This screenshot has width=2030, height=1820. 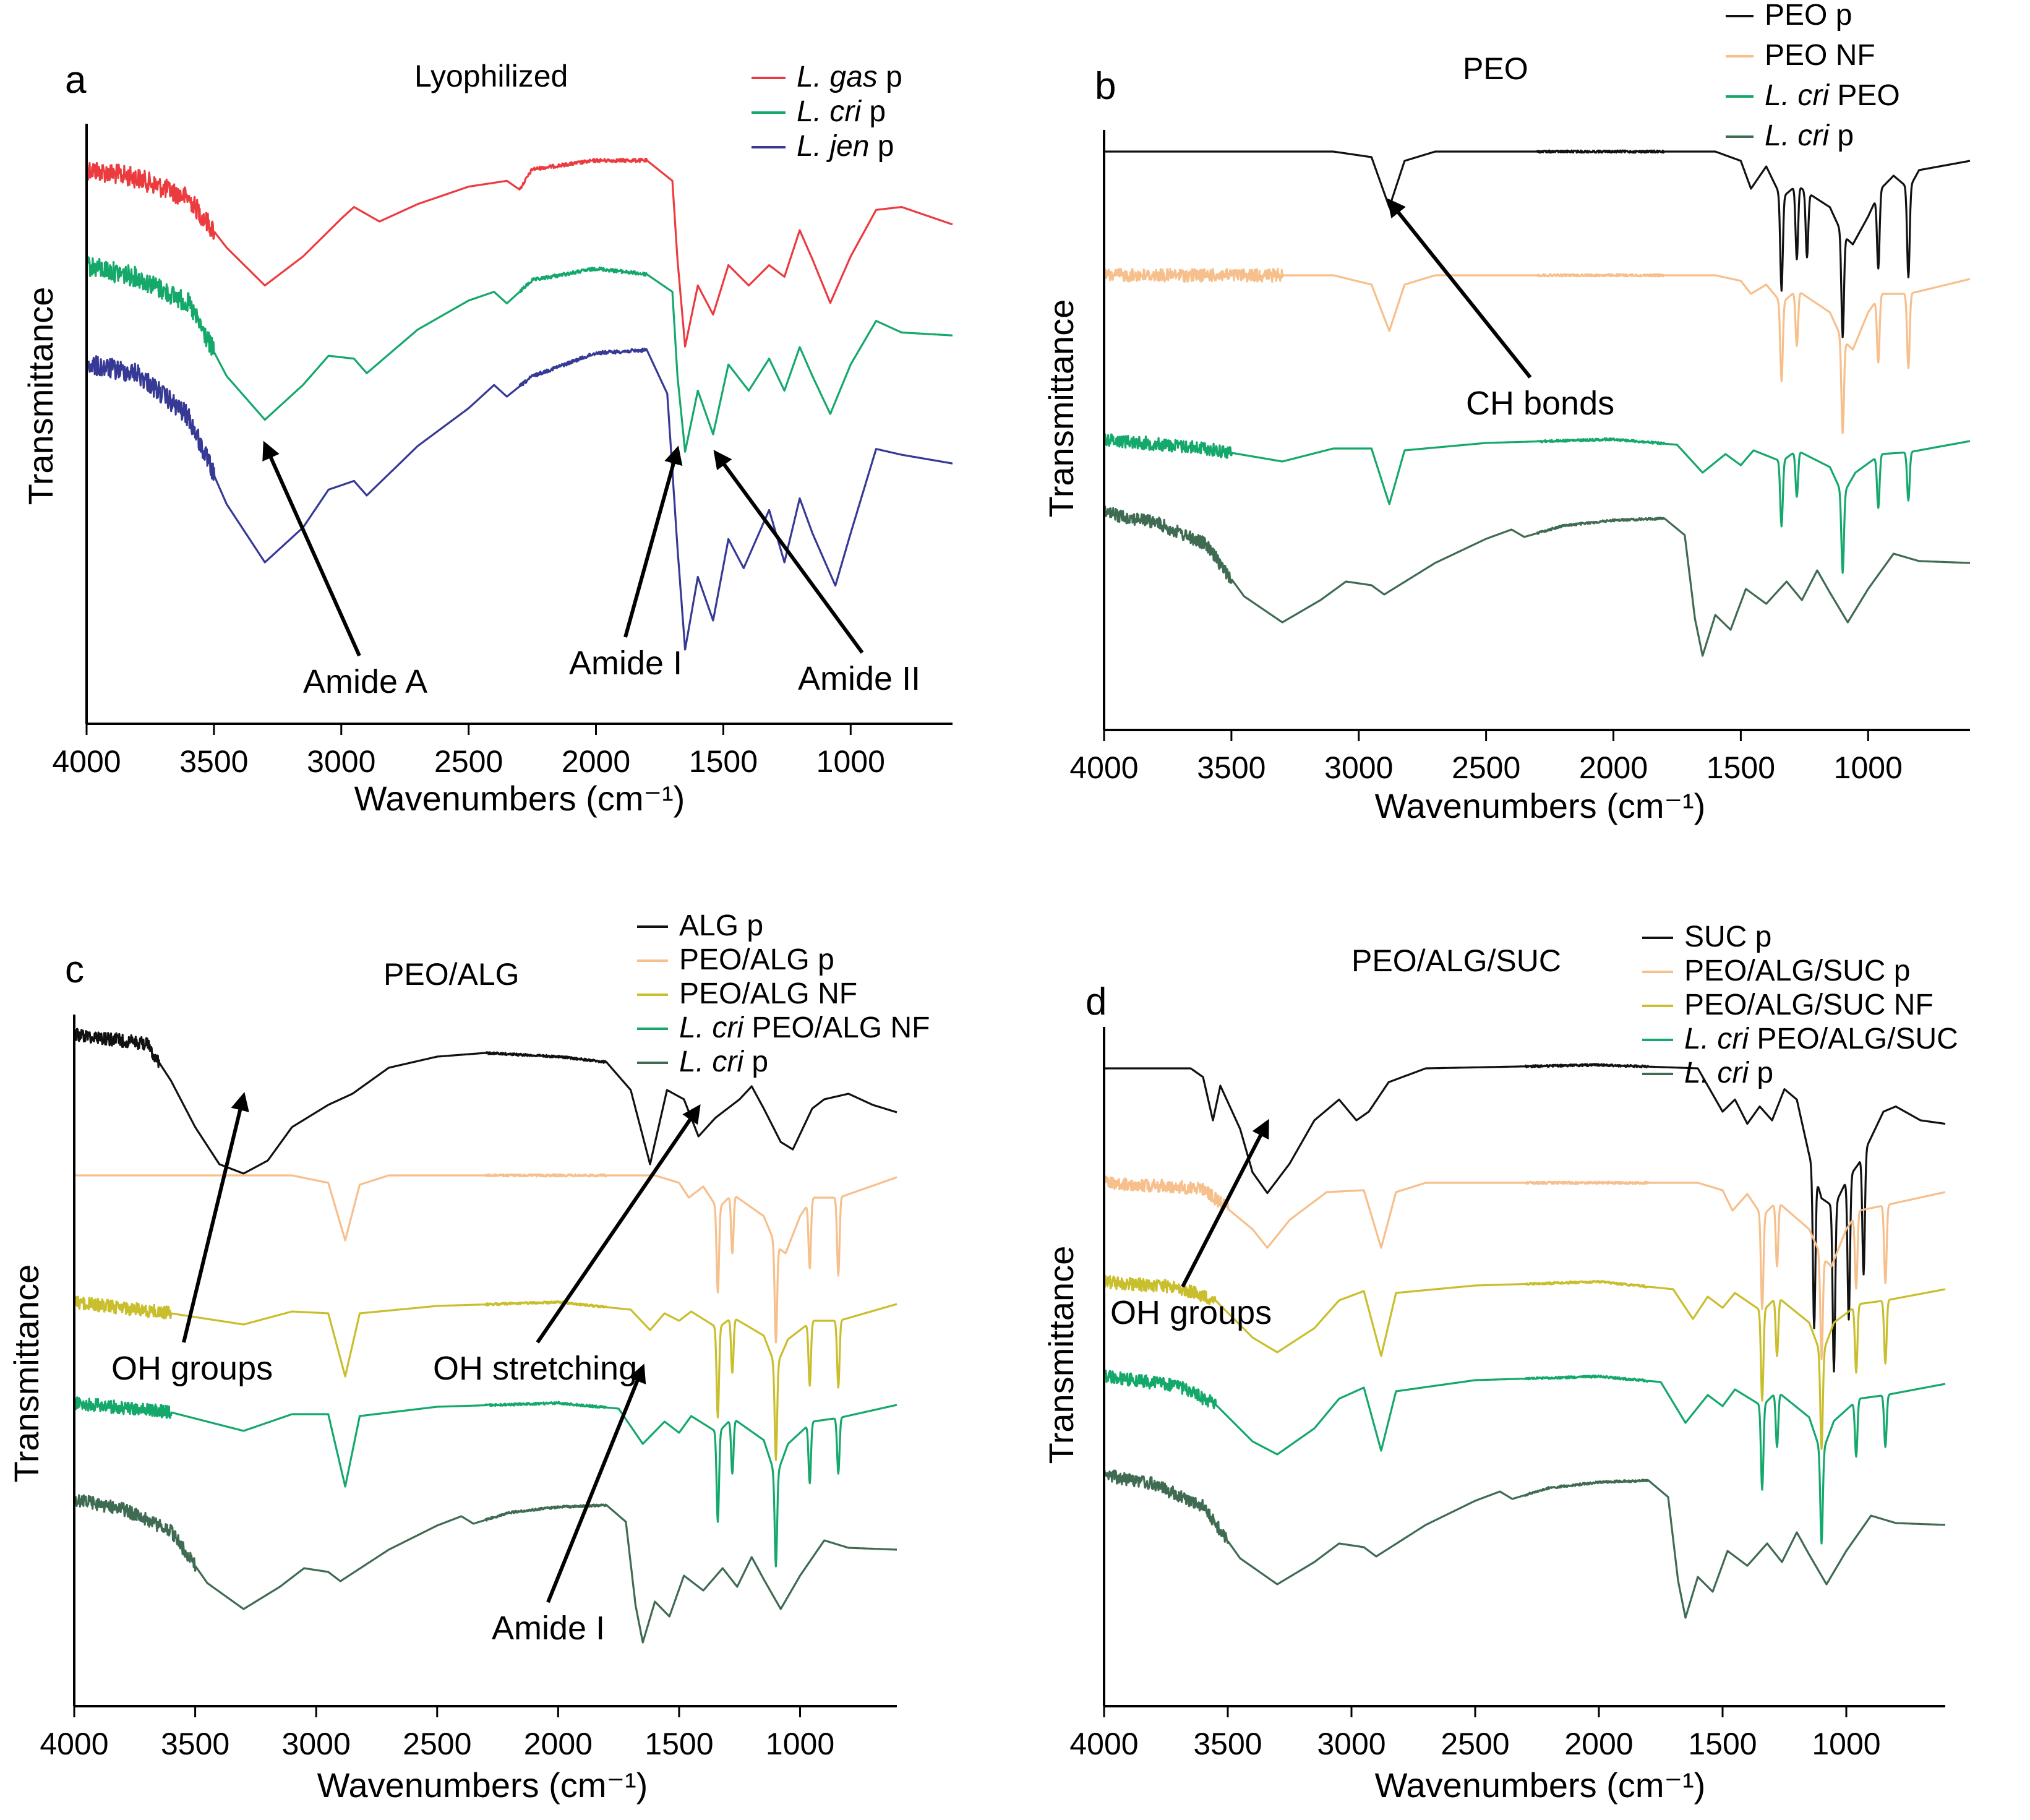 I want to click on annotations-c: OH groups OH stretching Amide I, so click(x=406, y=1369).